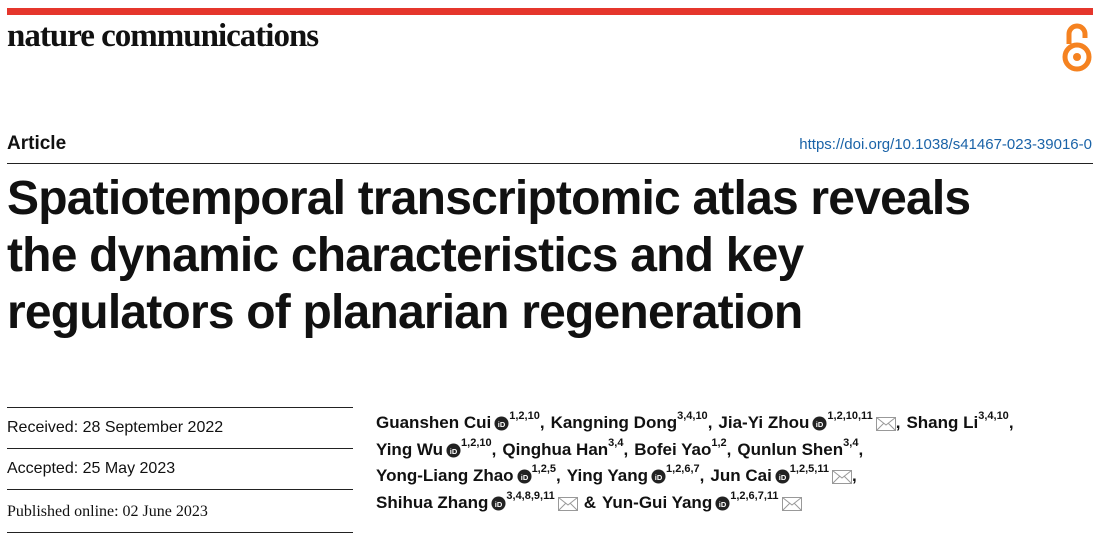 The width and height of the screenshot is (1098, 534). I want to click on author: Yong-Liang Zhao iD 1,2,5,, so click(471, 474).